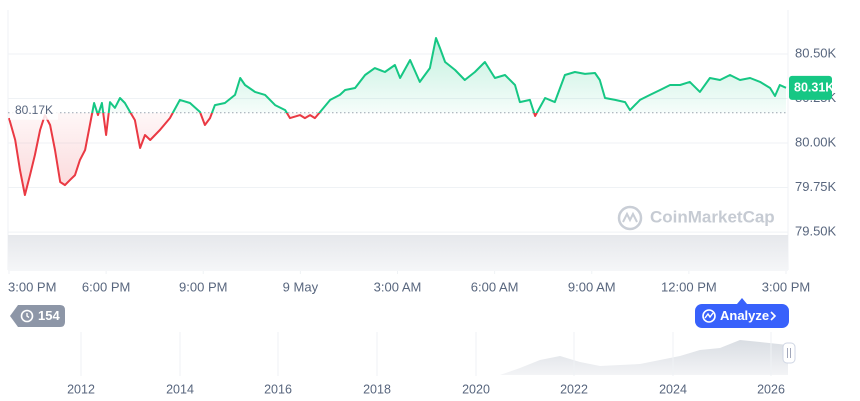  What do you see at coordinates (398, 357) in the screenshot?
I see `navigator-area` at bounding box center [398, 357].